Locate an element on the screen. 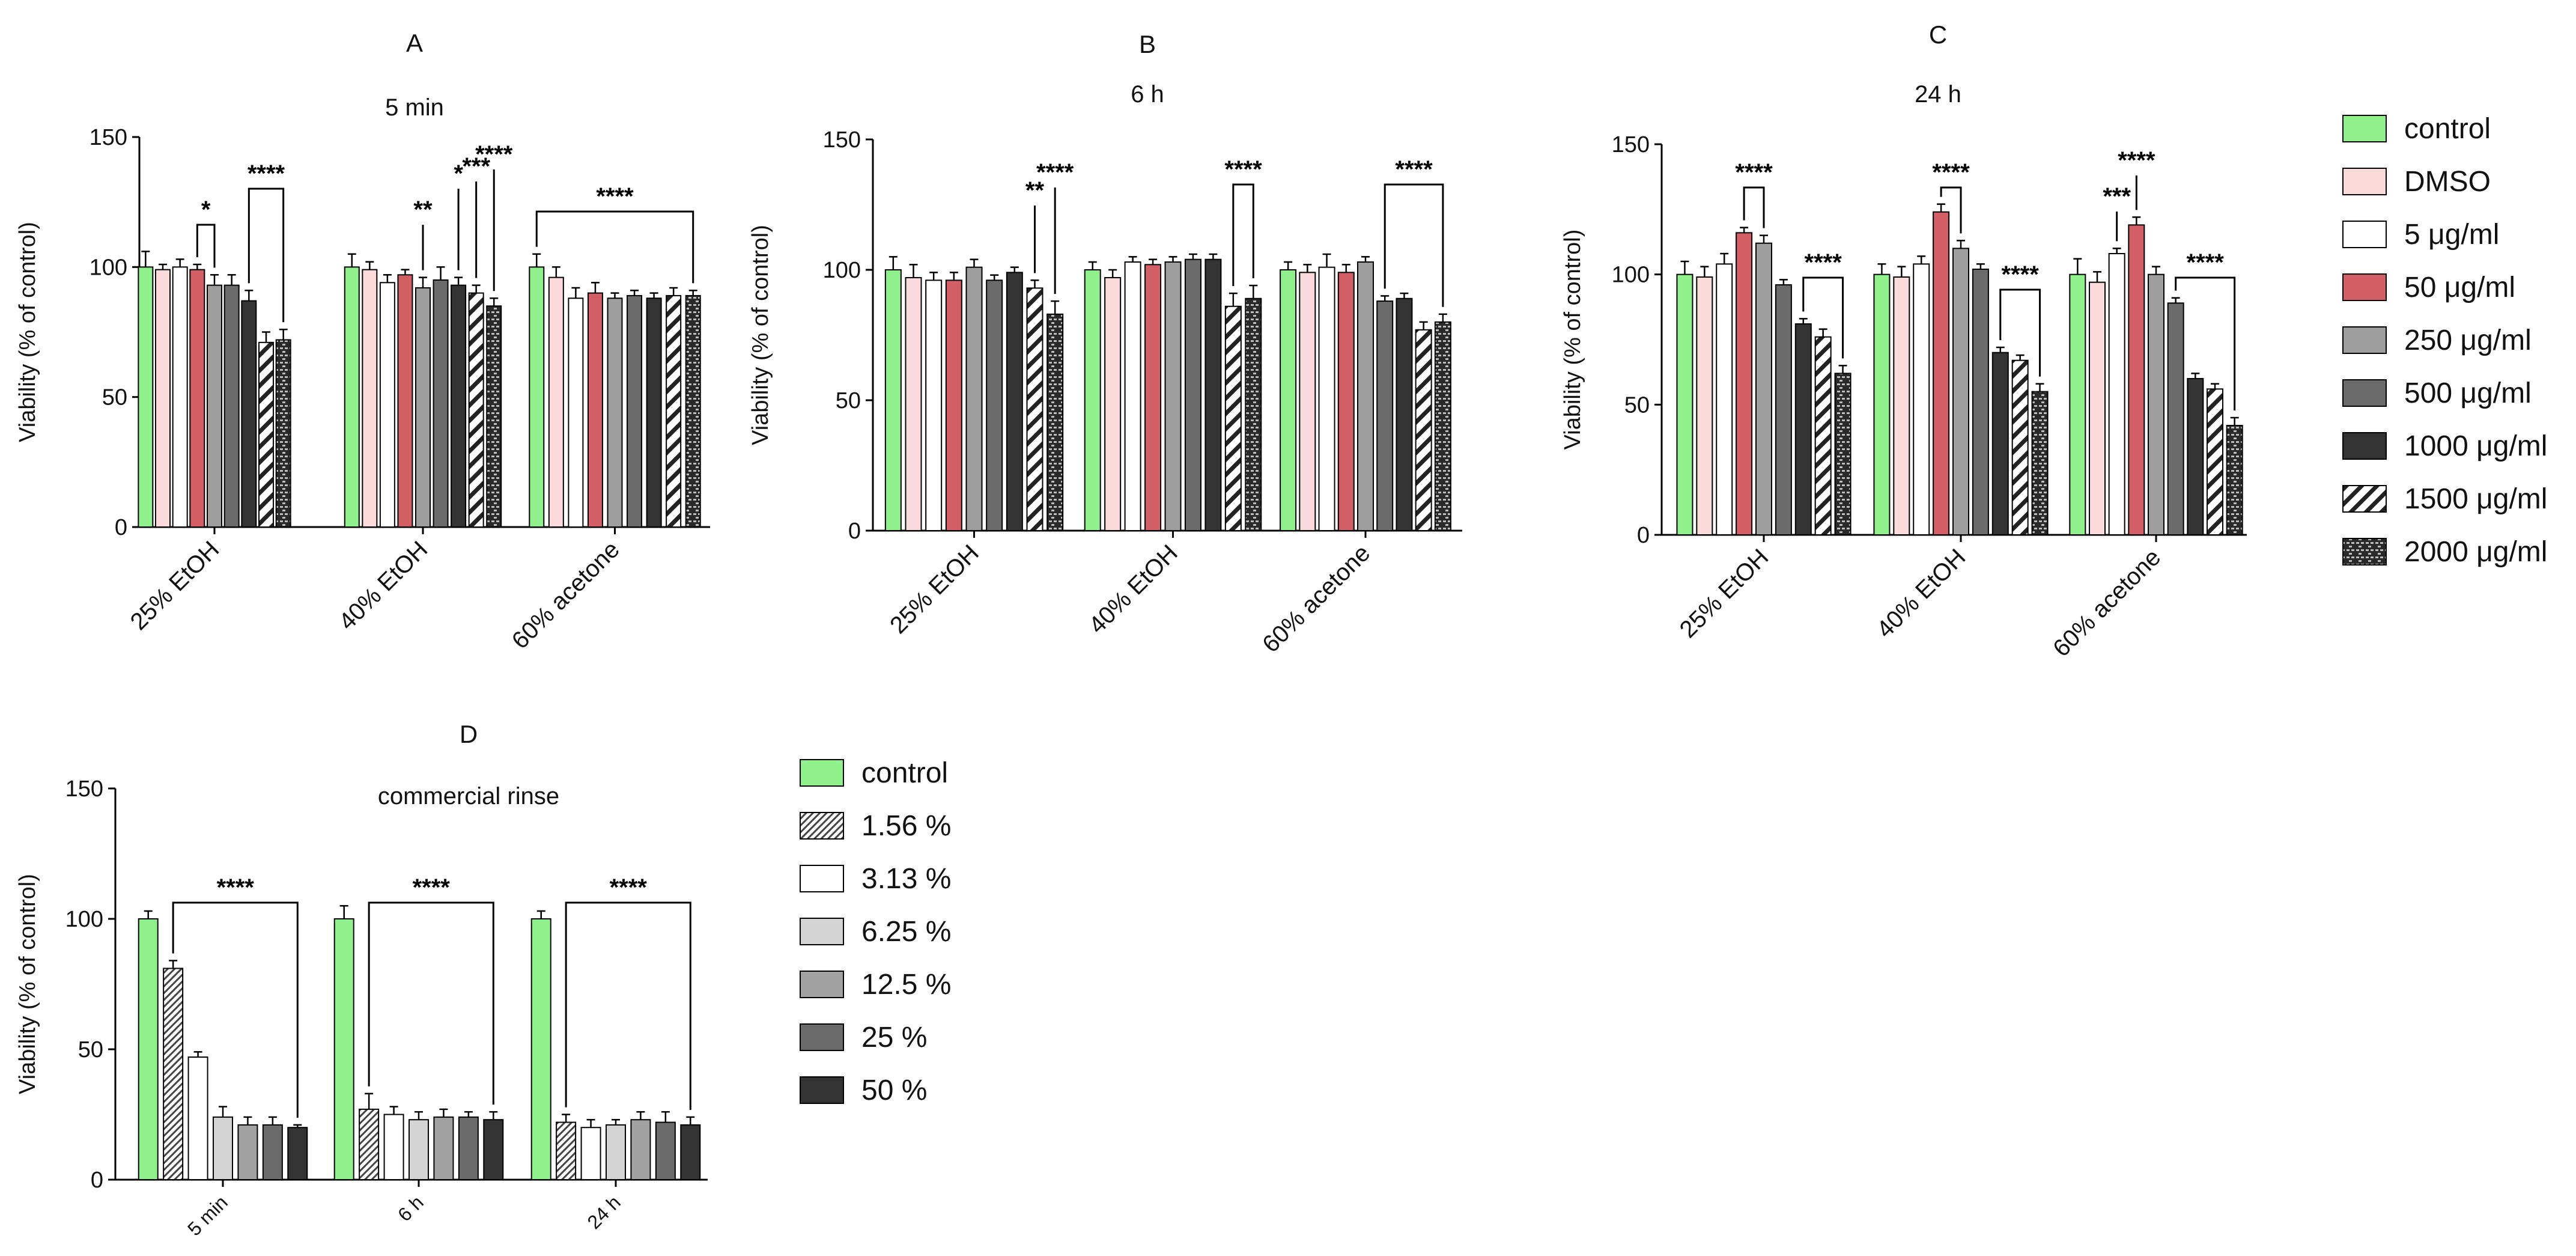 The image size is (2576, 1256). y-tick-label: 0 is located at coordinates (97, 1180).